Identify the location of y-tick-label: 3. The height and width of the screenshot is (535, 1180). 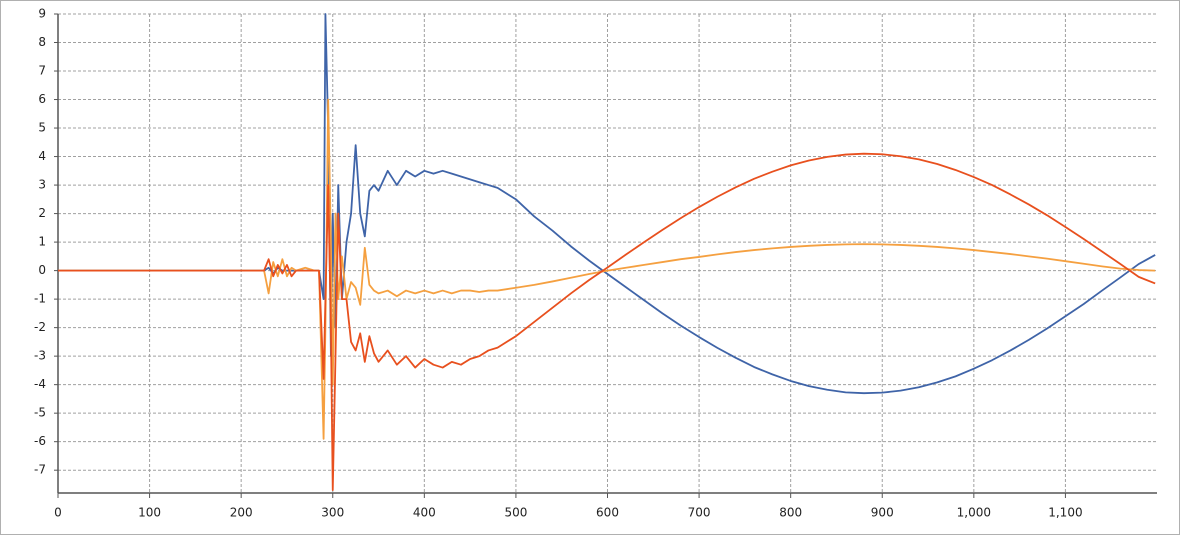
(42, 185).